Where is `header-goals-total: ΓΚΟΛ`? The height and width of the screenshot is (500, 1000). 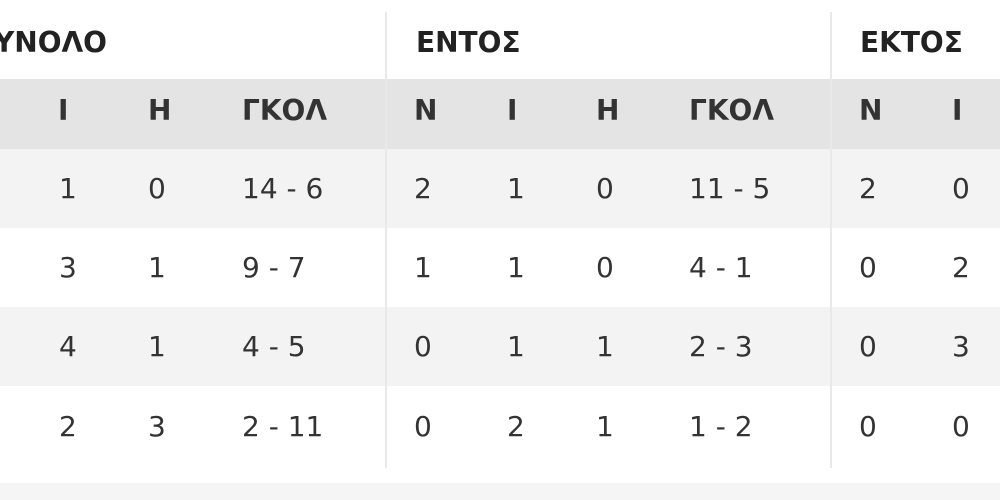
header-goals-total: ΓΚΟΛ is located at coordinates (285, 110).